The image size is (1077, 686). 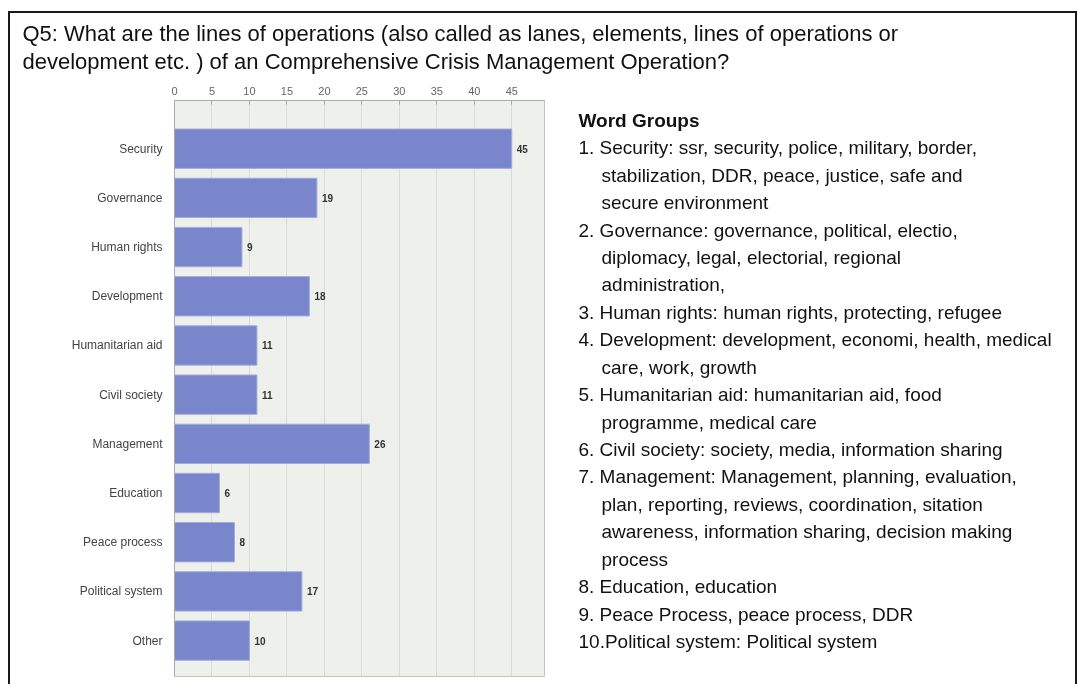 What do you see at coordinates (639, 120) in the screenshot?
I see `text: Word Groups` at bounding box center [639, 120].